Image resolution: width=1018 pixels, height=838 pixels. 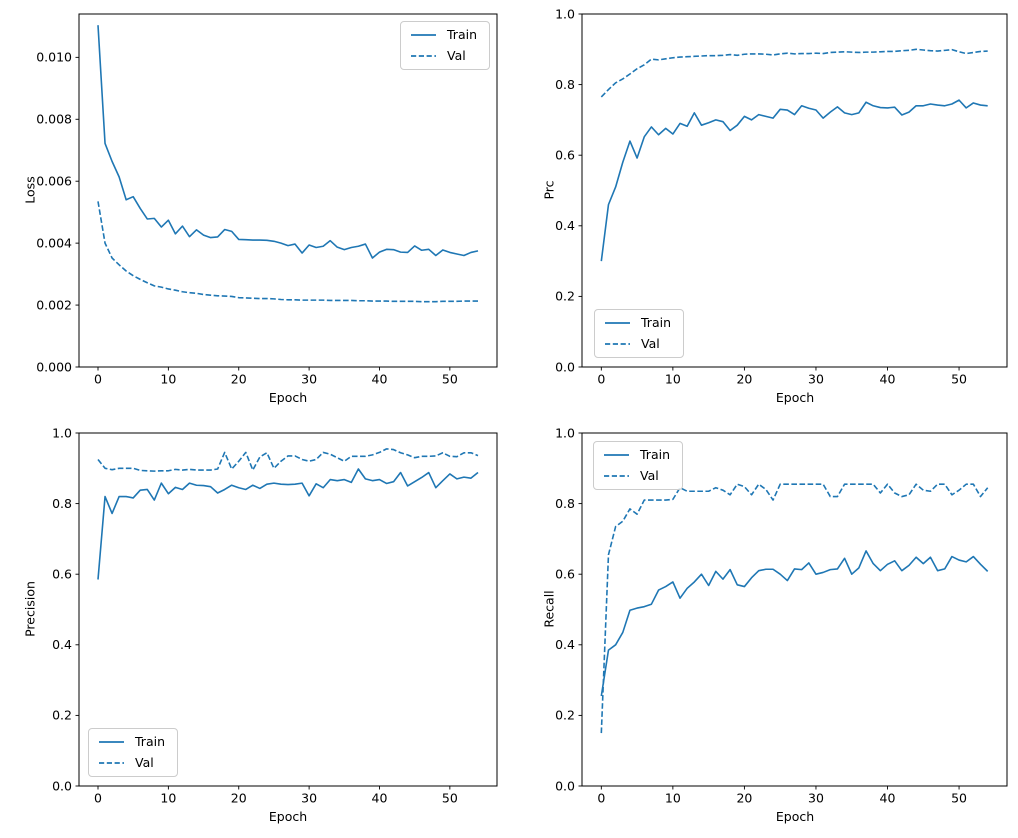 I want to click on precision-legend-train-label: Train, so click(x=150, y=741).